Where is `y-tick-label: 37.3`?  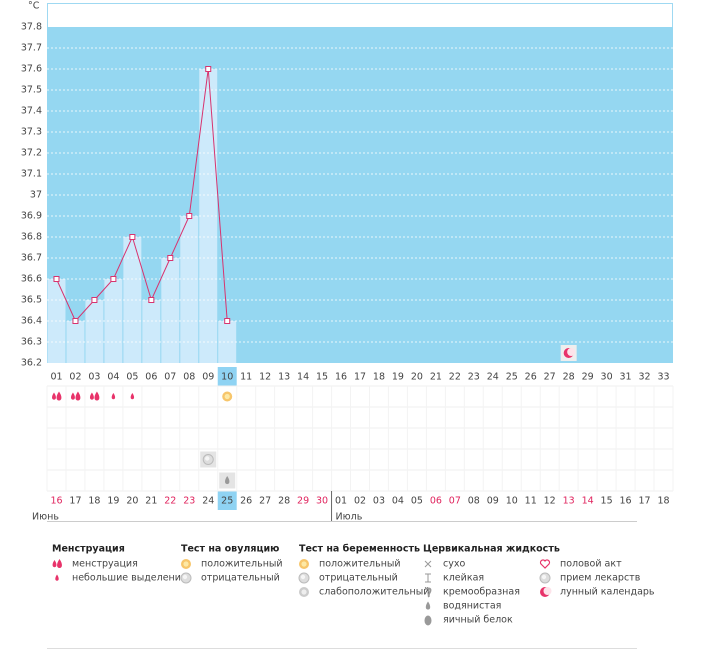 y-tick-label: 37.3 is located at coordinates (31, 132).